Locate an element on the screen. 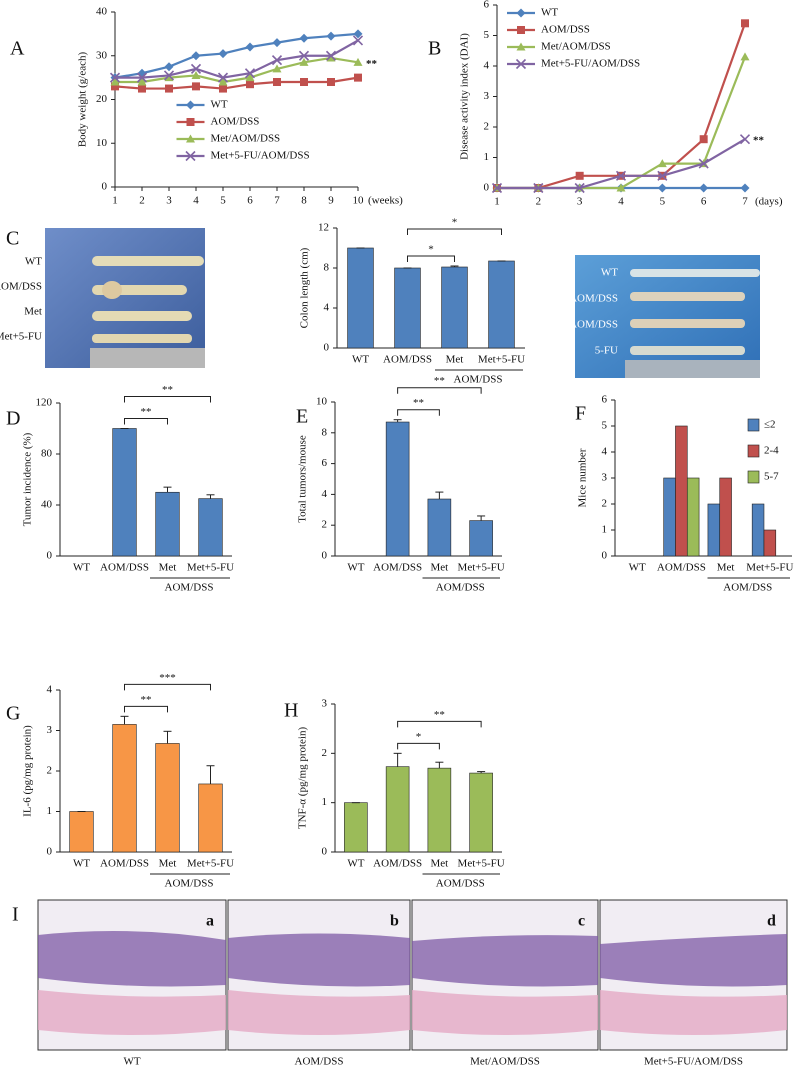  legend-swatch is located at coordinates (753, 425).